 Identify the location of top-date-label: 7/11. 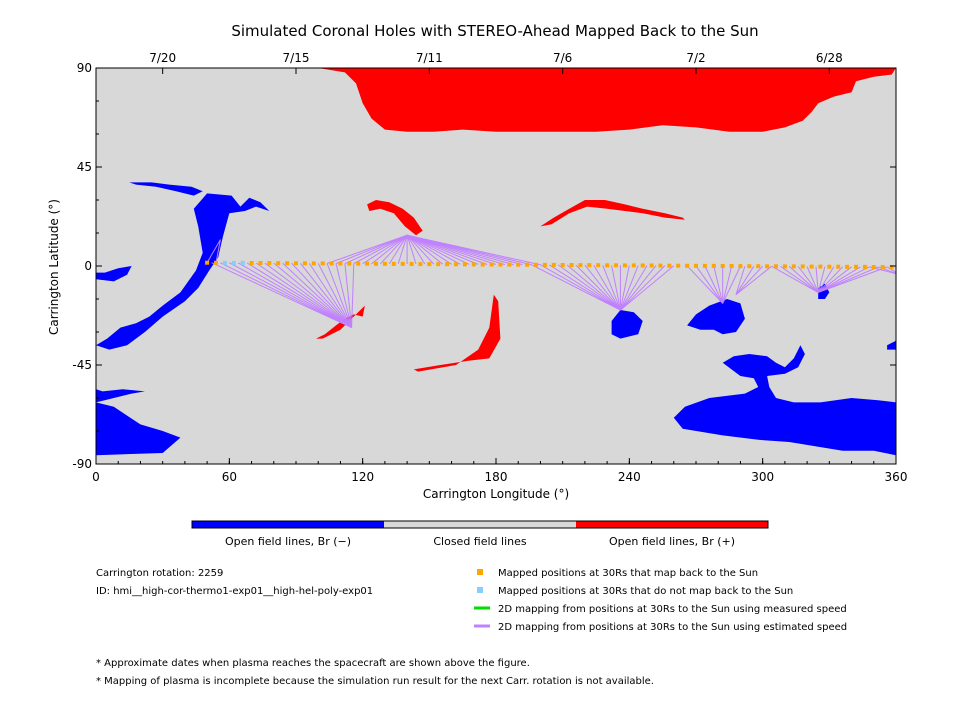
(429, 58).